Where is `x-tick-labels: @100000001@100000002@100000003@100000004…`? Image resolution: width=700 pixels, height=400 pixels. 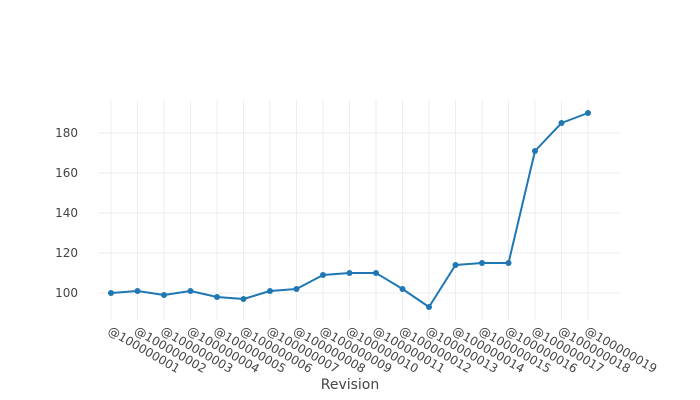 x-tick-labels: @100000001@100000002@100000003@100000004… is located at coordinates (383, 349).